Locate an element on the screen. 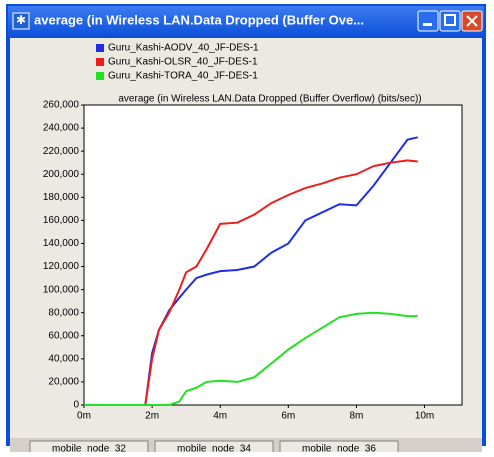  close-glyph is located at coordinates (472, 21).